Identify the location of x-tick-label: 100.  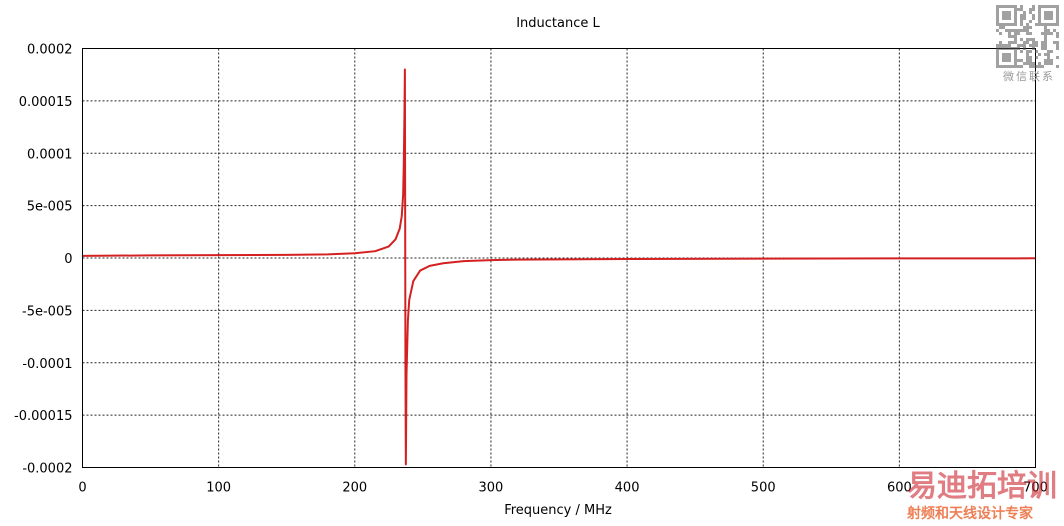
(218, 488).